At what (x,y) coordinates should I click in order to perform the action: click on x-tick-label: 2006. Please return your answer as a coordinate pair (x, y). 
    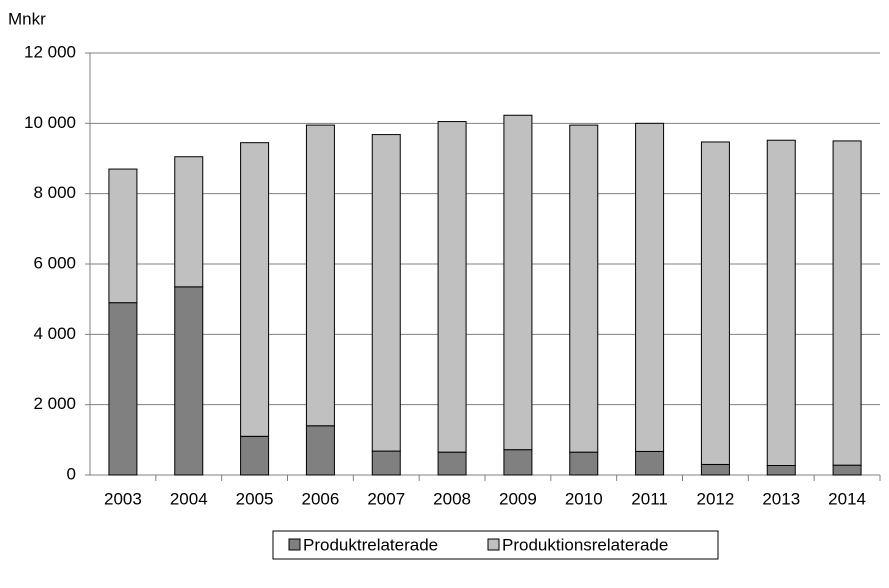
    Looking at the image, I should click on (321, 498).